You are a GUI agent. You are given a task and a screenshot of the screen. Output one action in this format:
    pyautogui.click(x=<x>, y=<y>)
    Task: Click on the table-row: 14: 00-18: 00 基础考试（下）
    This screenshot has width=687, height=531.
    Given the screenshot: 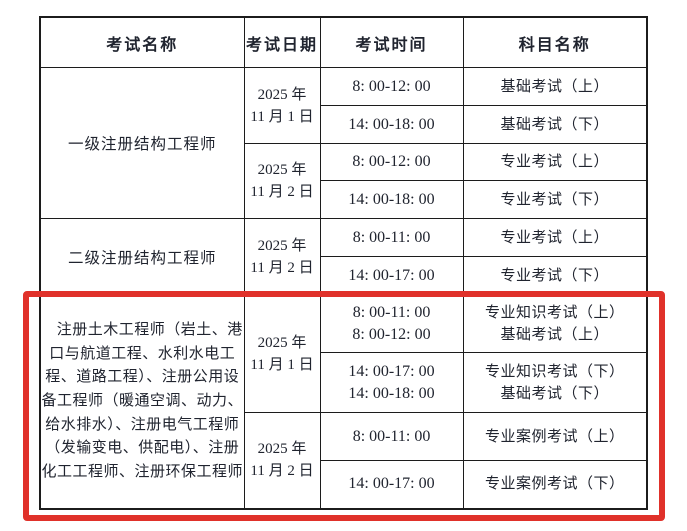 What is the action you would take?
    pyautogui.click(x=344, y=124)
    